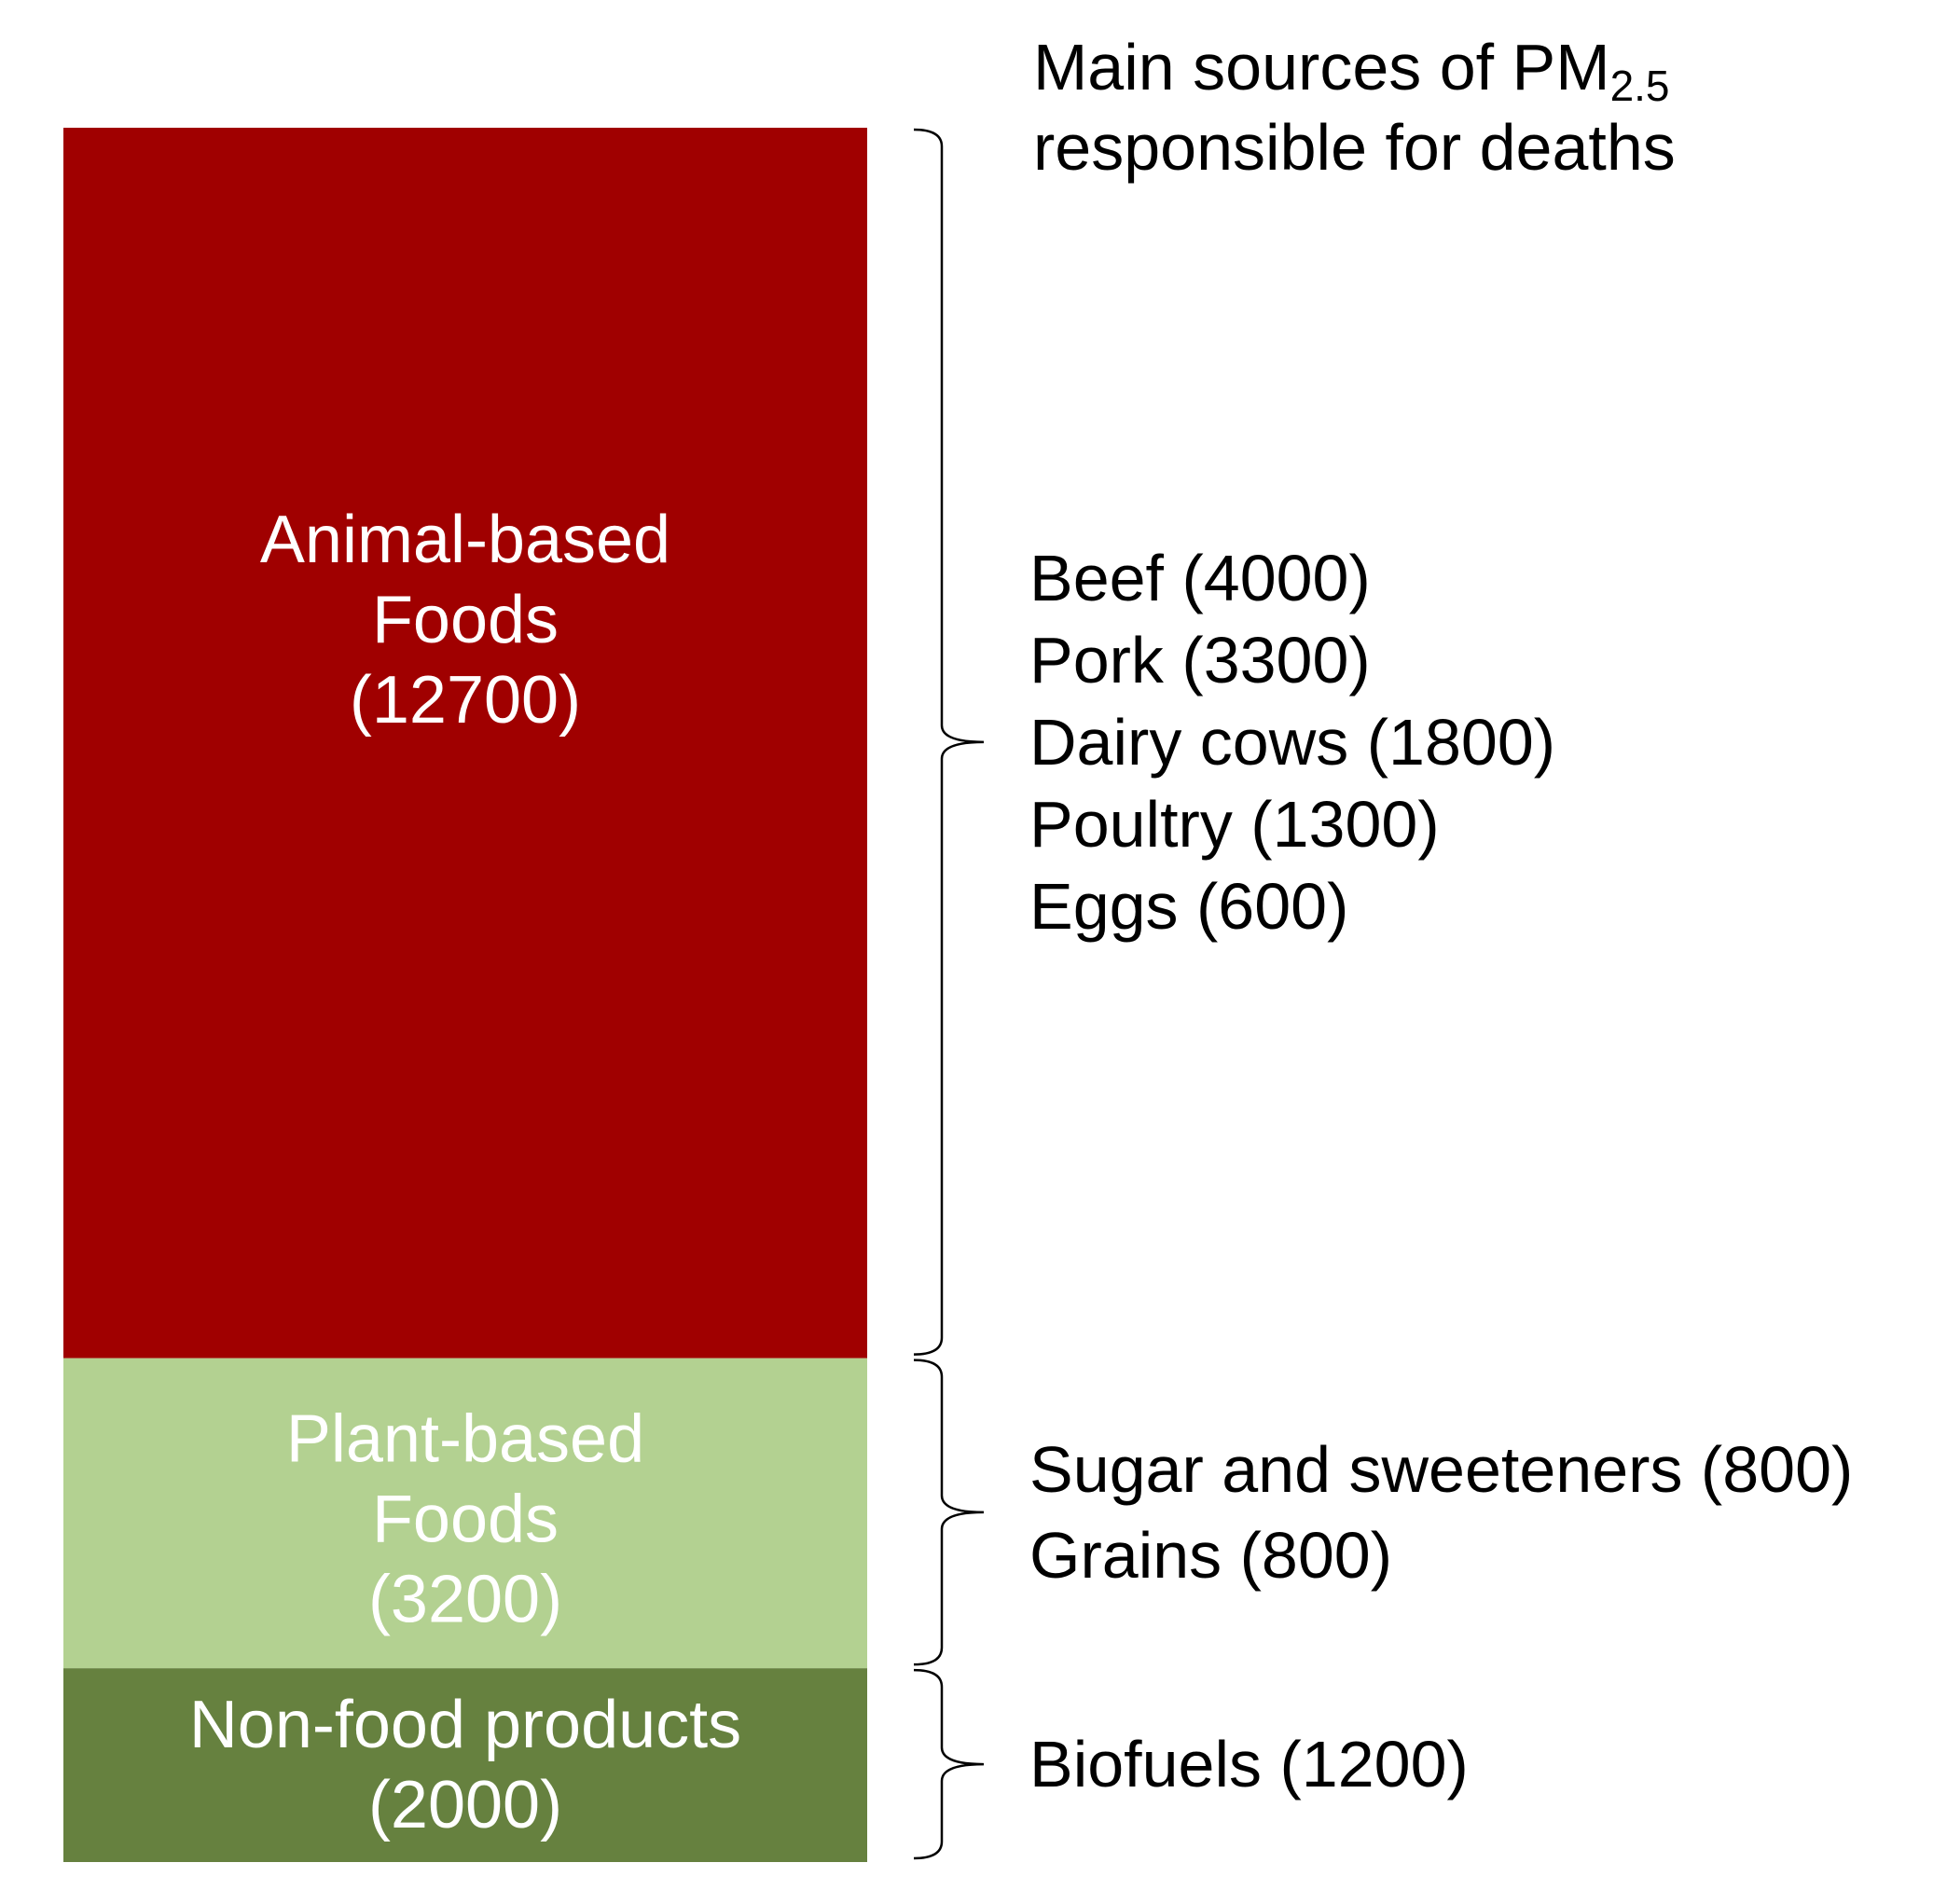  I want to click on source-label: Pork (3300), so click(1200, 660).